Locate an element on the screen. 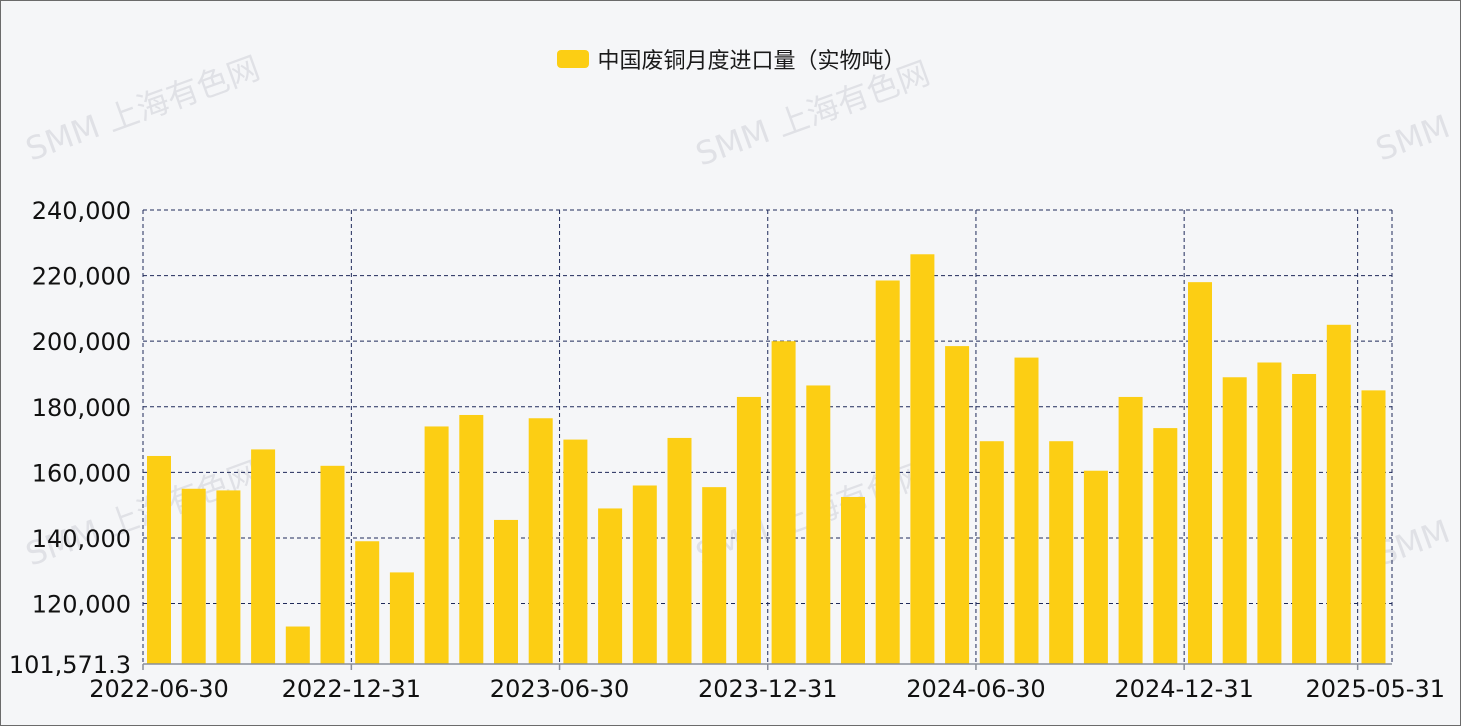 The image size is (1461, 726). bar: 2022-11-30: 162000 is located at coordinates (332, 564).